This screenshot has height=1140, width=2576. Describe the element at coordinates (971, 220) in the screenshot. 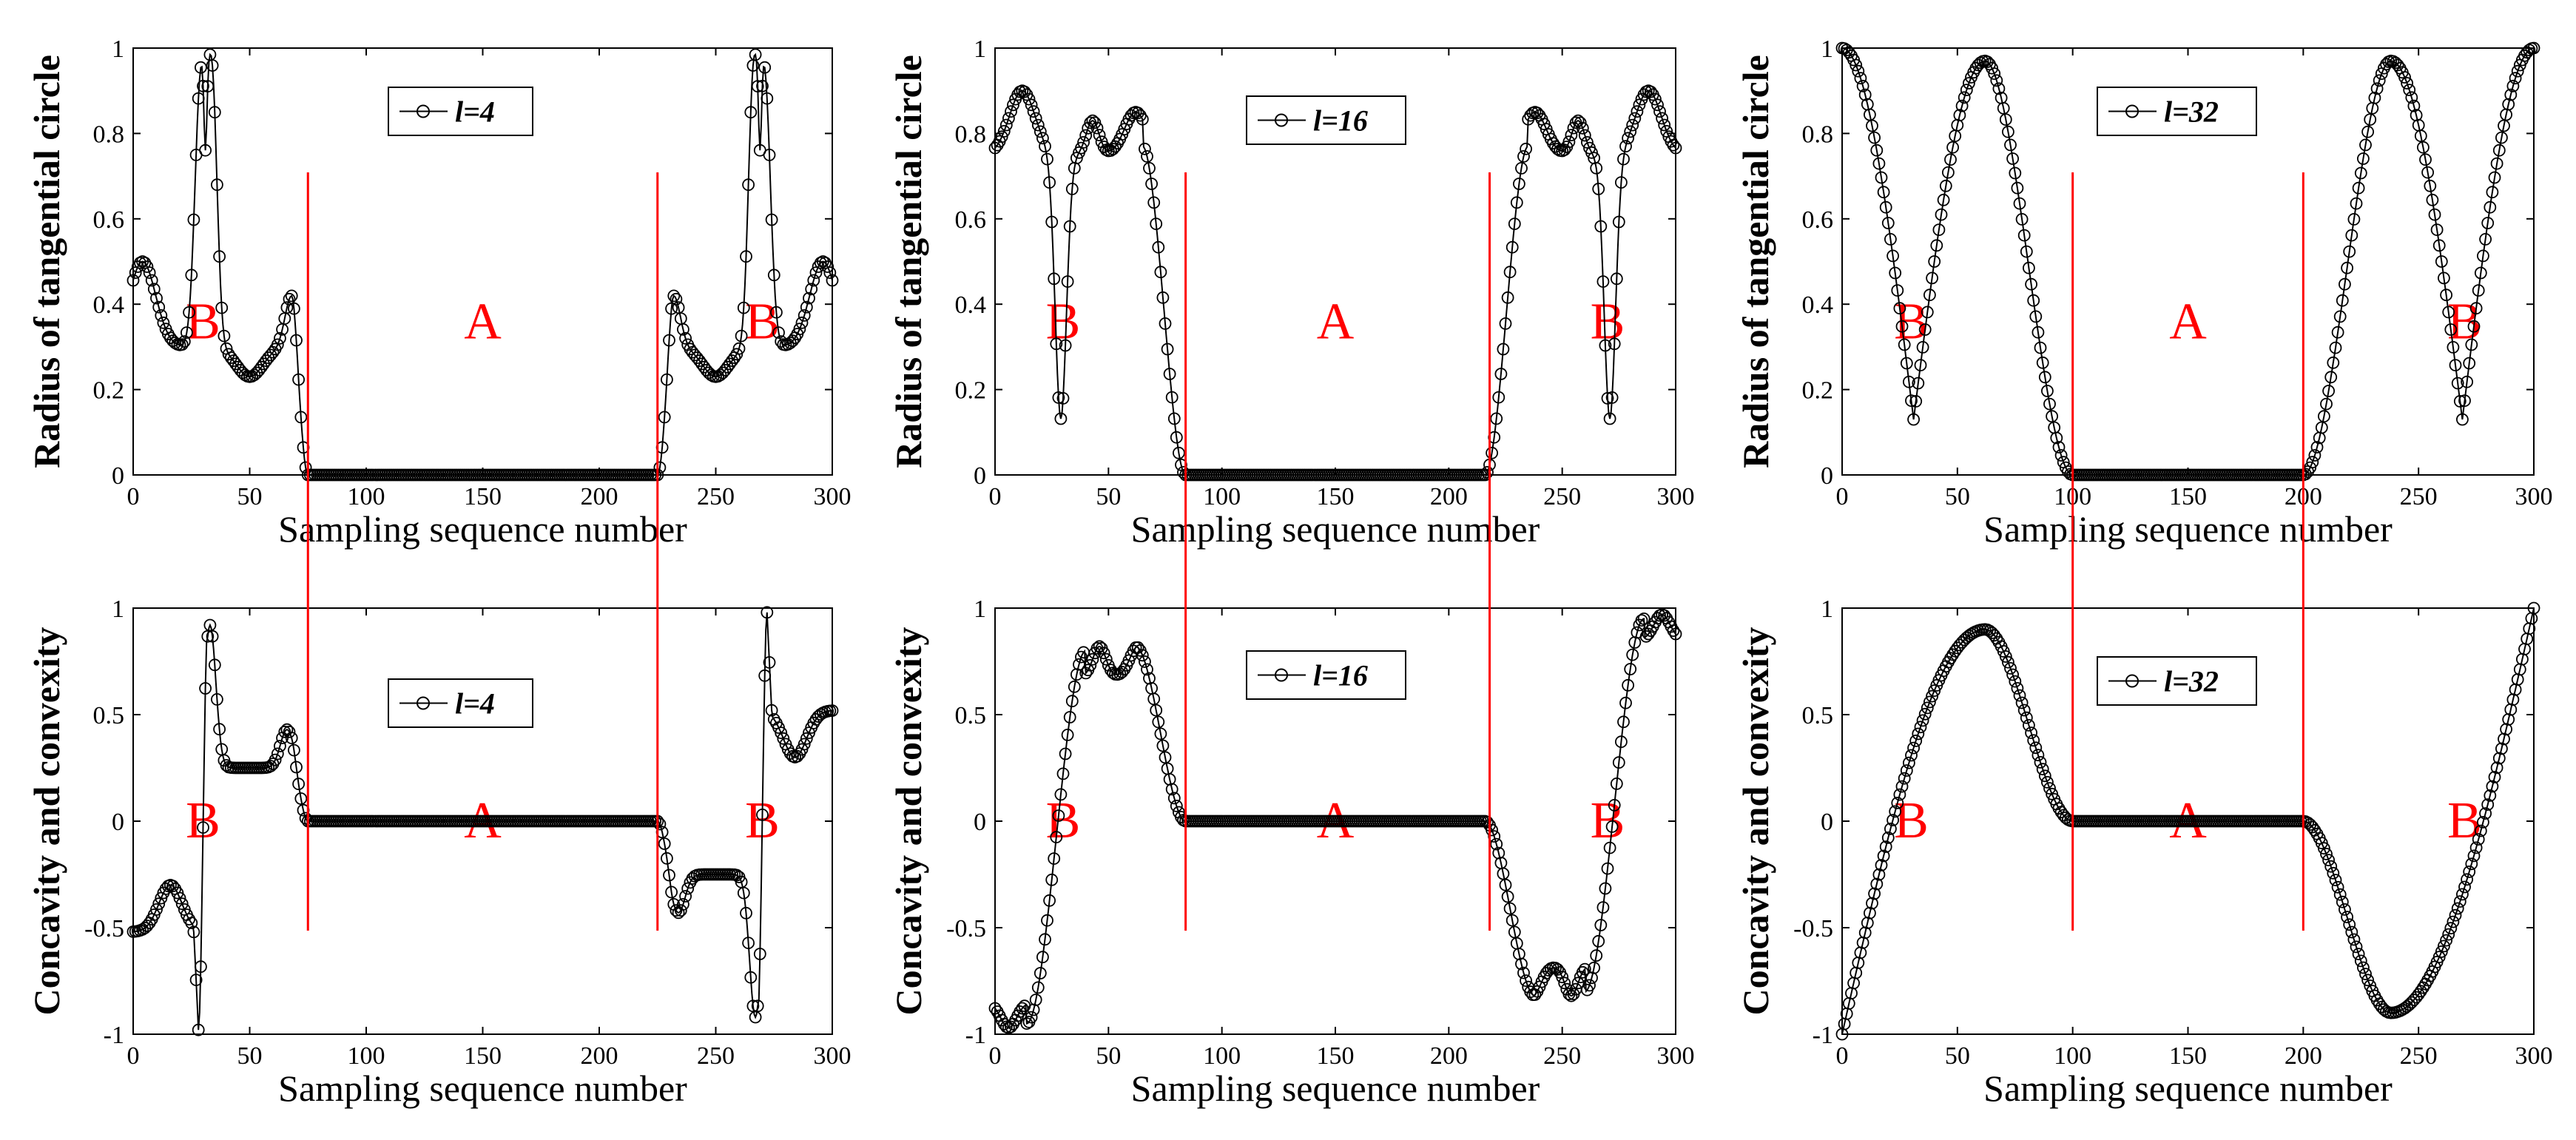

I see `y-tick-label: 0.6` at that location.